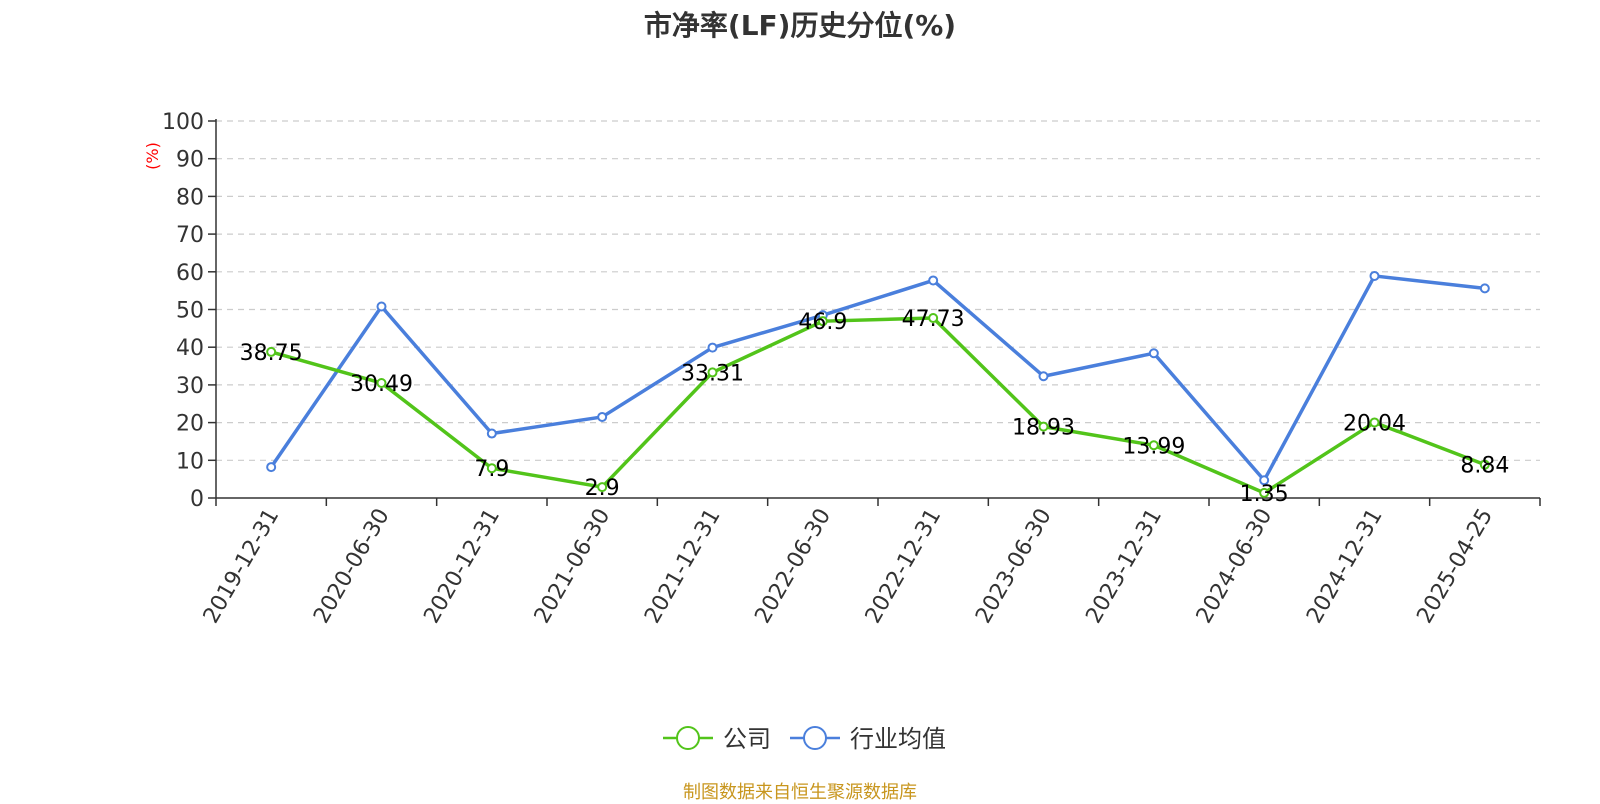 The height and width of the screenshot is (804, 1600). I want to click on x-tick-label: 2023-12-31, so click(1124, 566).